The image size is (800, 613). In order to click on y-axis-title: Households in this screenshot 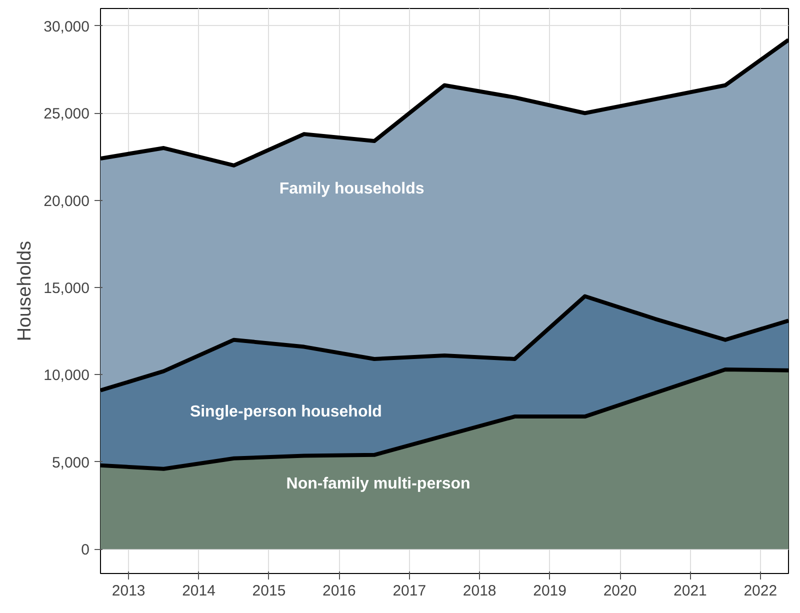, I will do `click(25, 291)`.